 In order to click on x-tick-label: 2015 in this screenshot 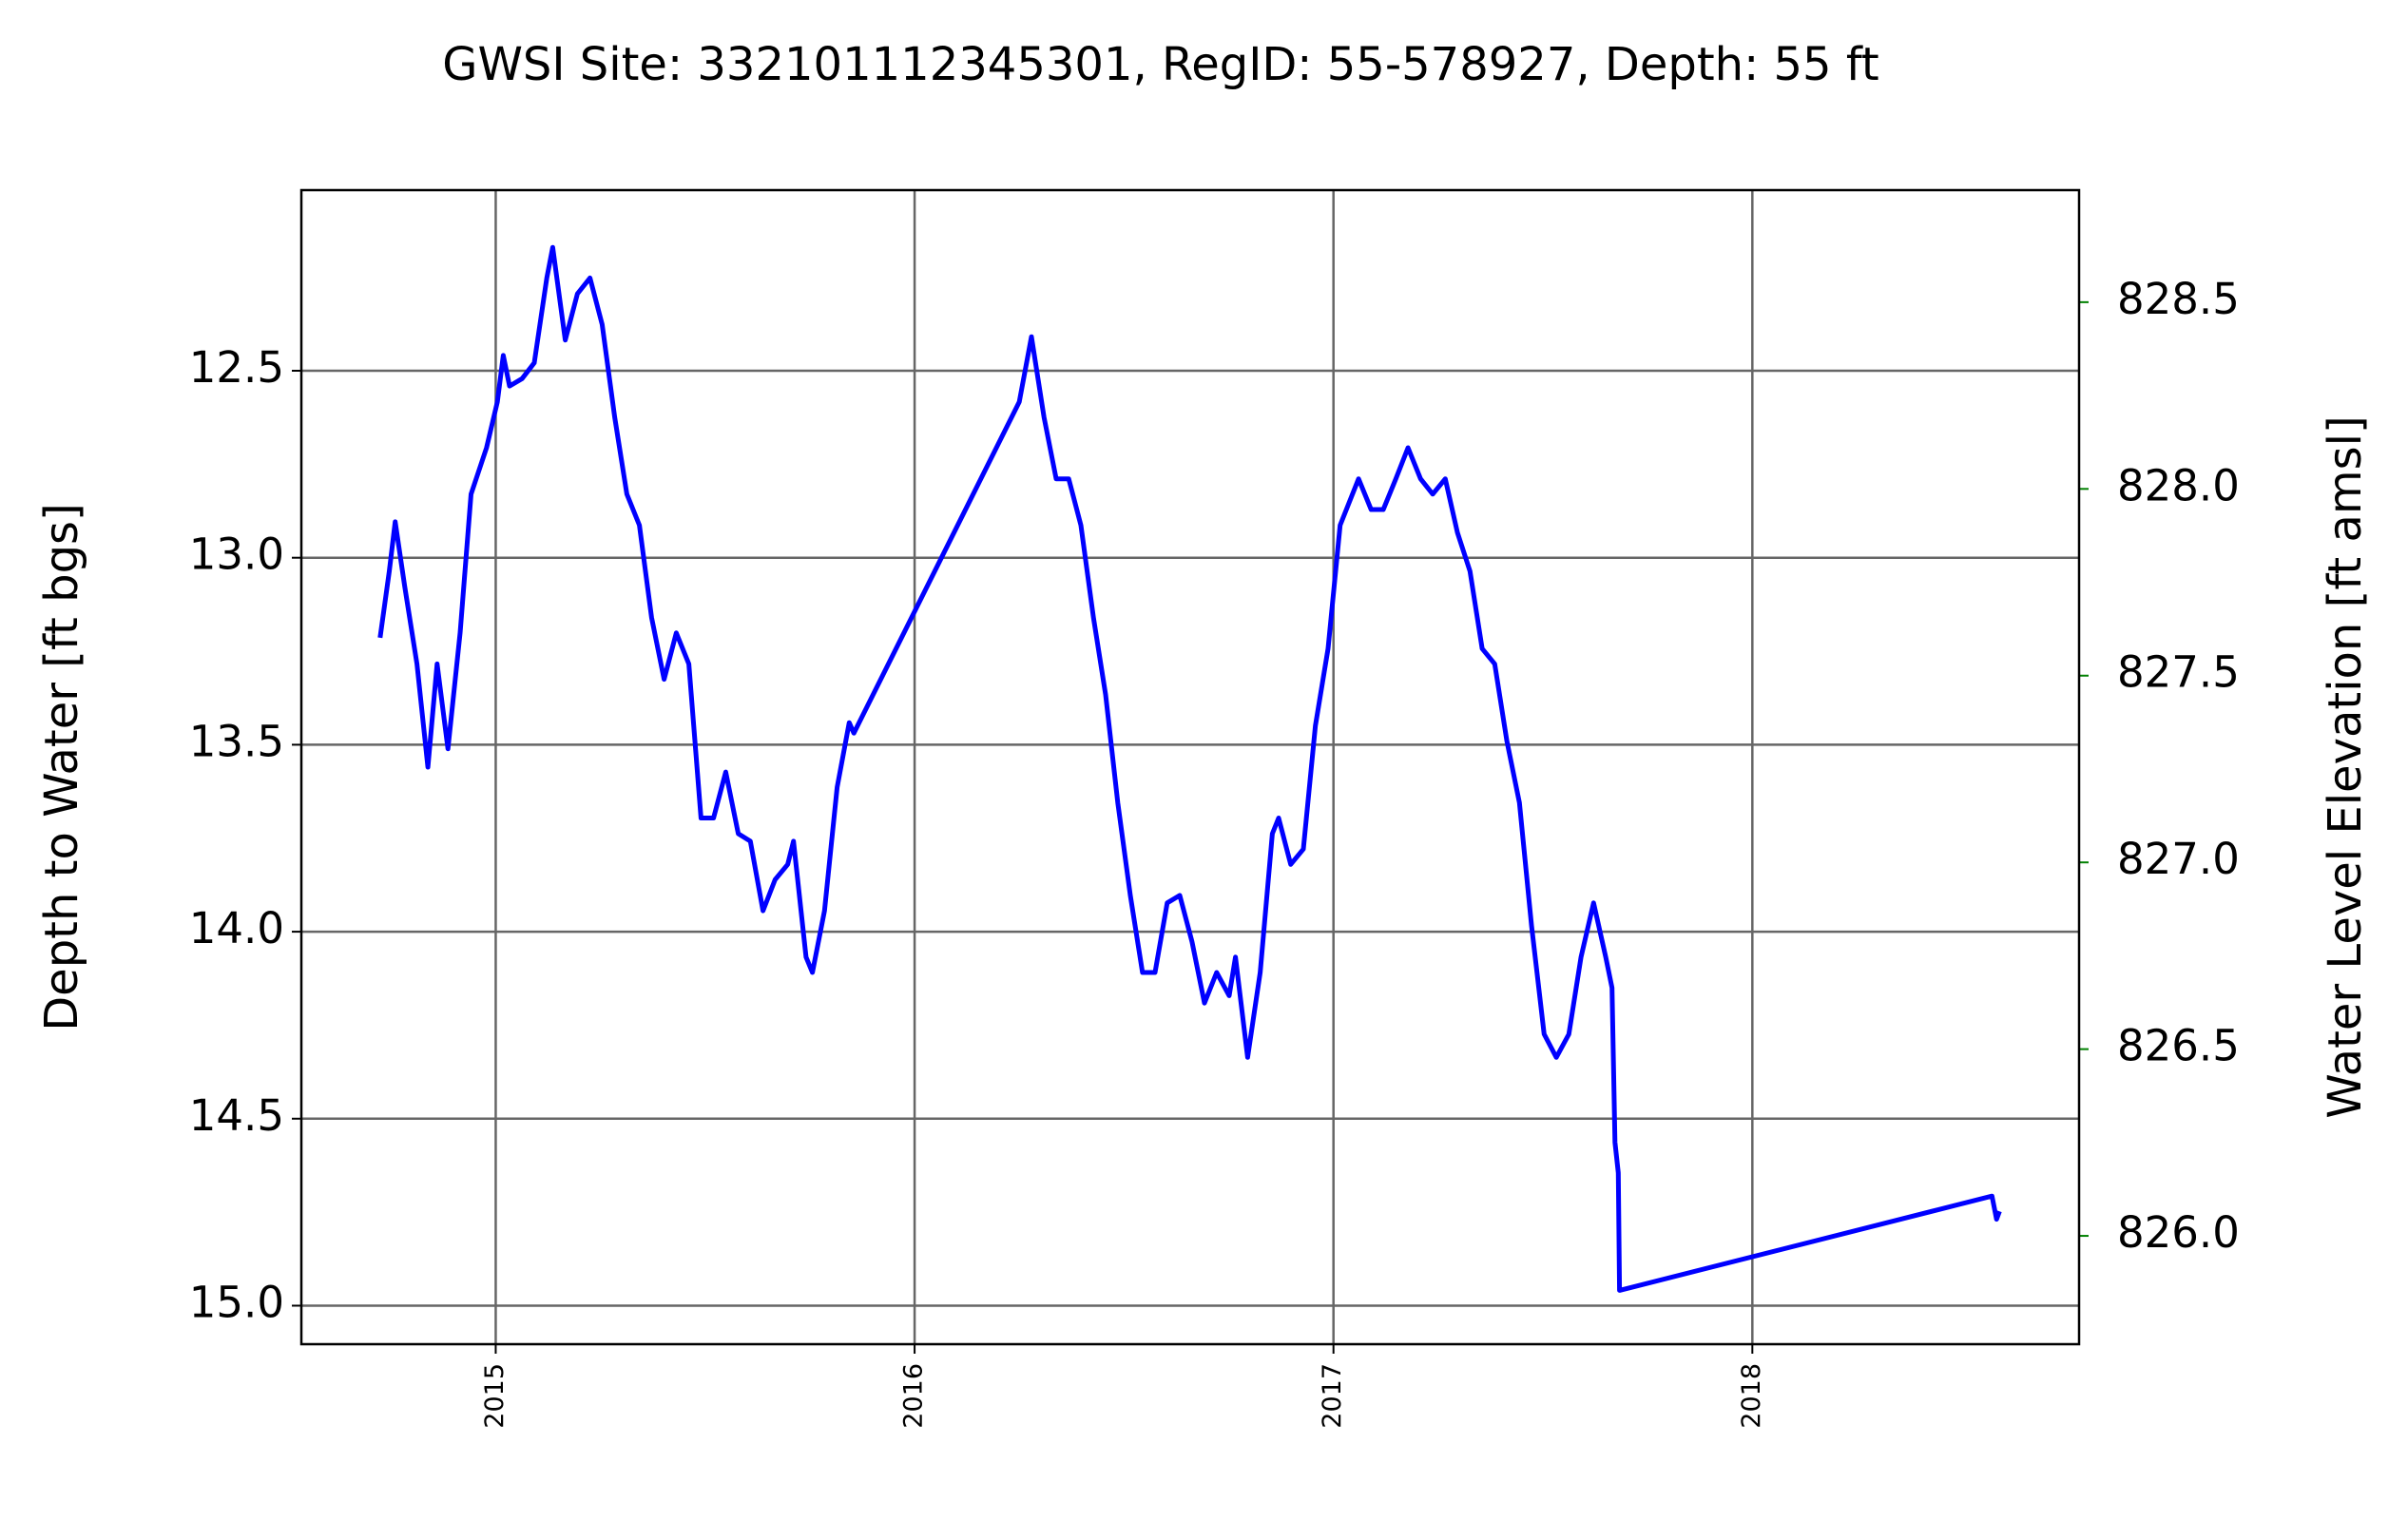, I will do `click(495, 1396)`.